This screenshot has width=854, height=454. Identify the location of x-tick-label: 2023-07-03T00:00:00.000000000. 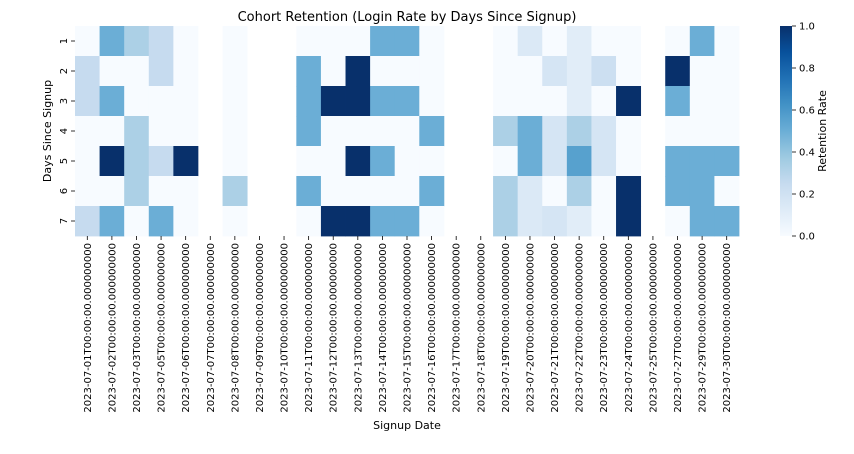
(137, 328).